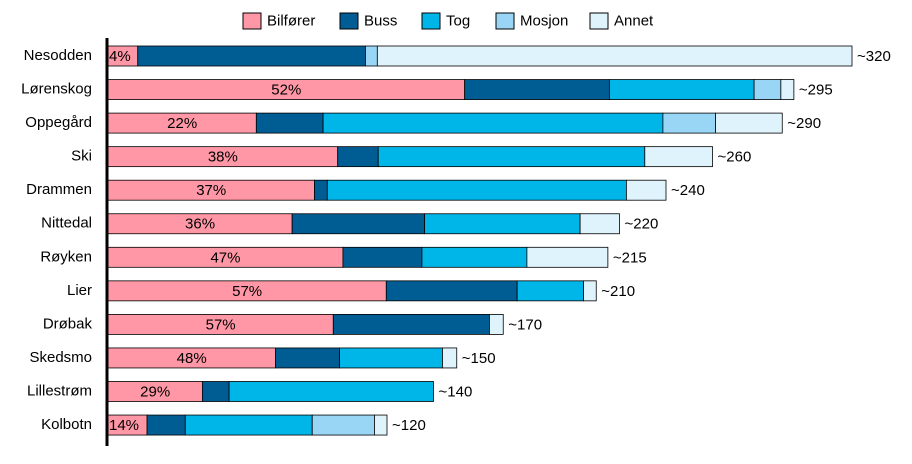  Describe the element at coordinates (380, 20) in the screenshot. I see `legend-label: Buss` at that location.